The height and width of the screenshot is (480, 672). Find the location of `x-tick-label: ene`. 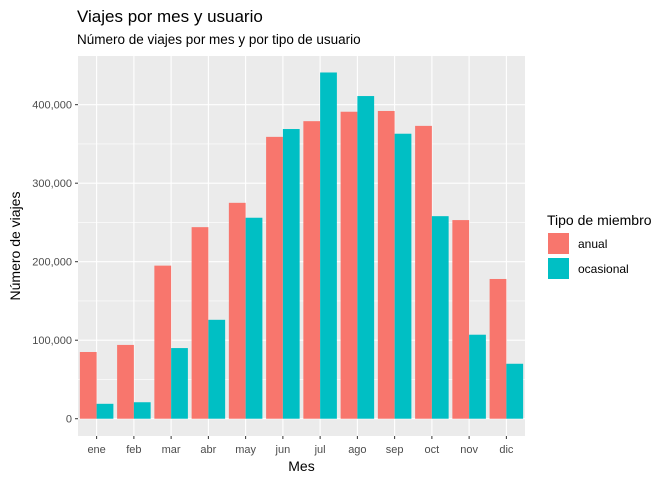

x-tick-label: ene is located at coordinates (96, 450).